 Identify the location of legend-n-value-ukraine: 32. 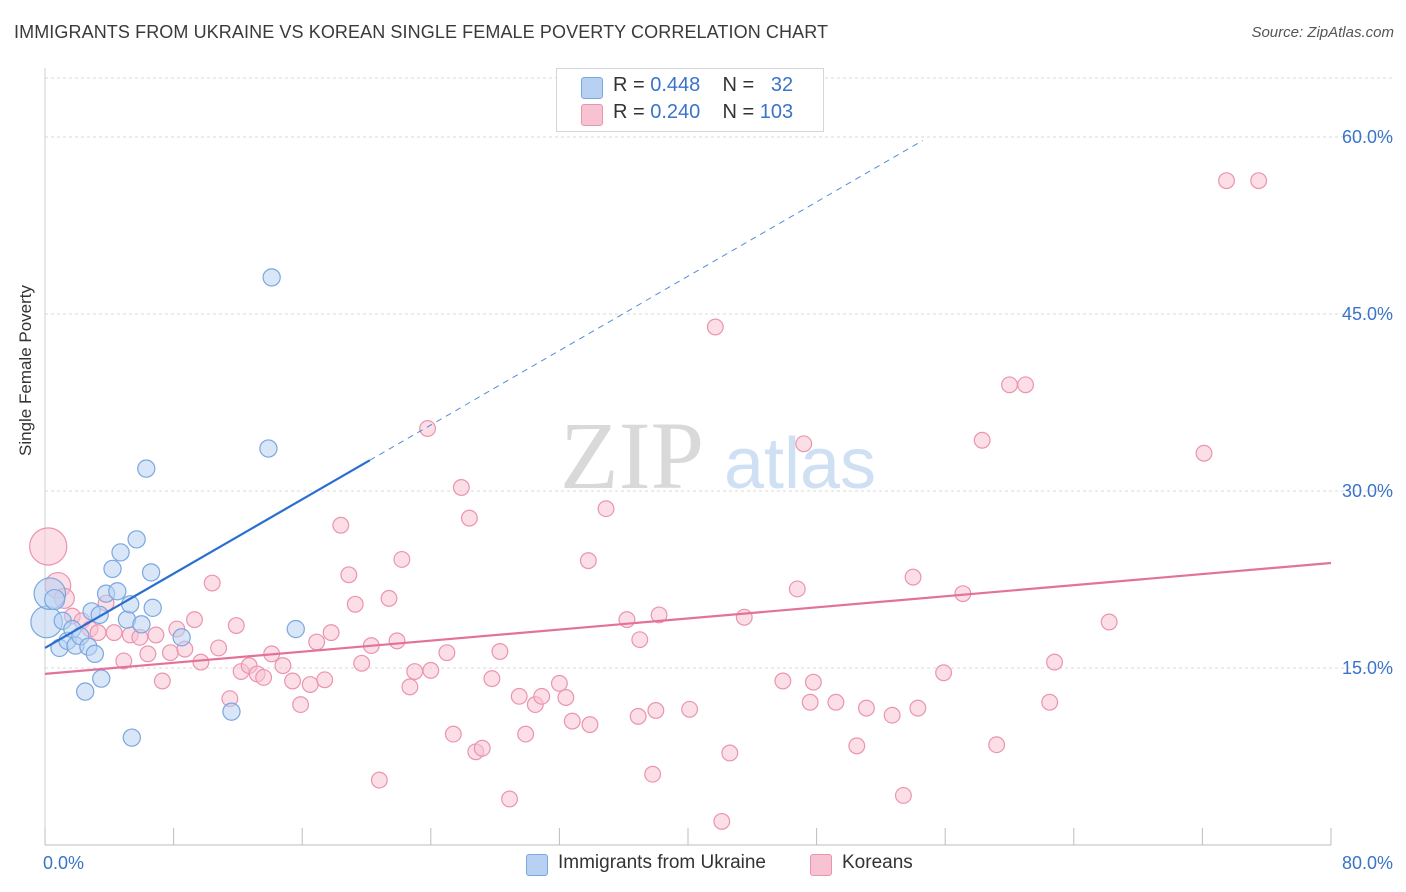
(782, 85).